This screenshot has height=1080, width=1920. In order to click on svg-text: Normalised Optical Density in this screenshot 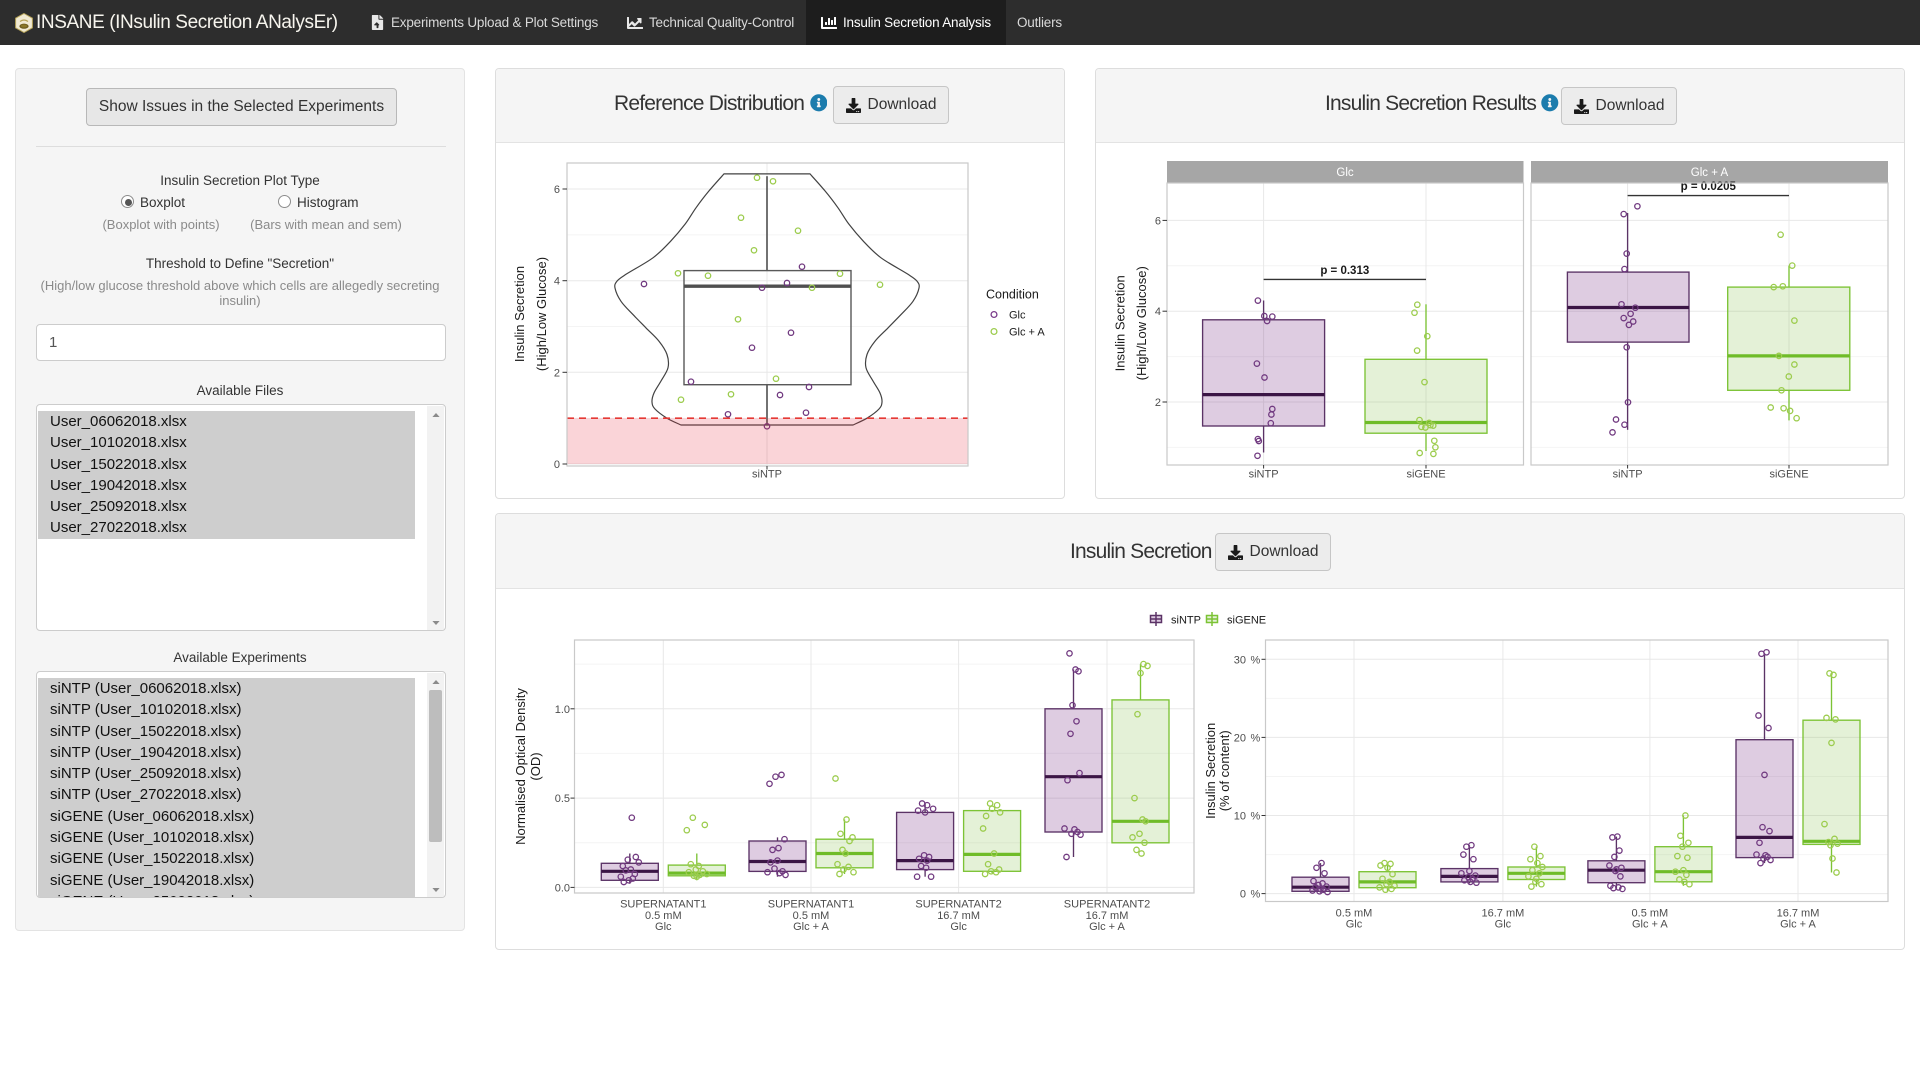, I will do `click(520, 766)`.